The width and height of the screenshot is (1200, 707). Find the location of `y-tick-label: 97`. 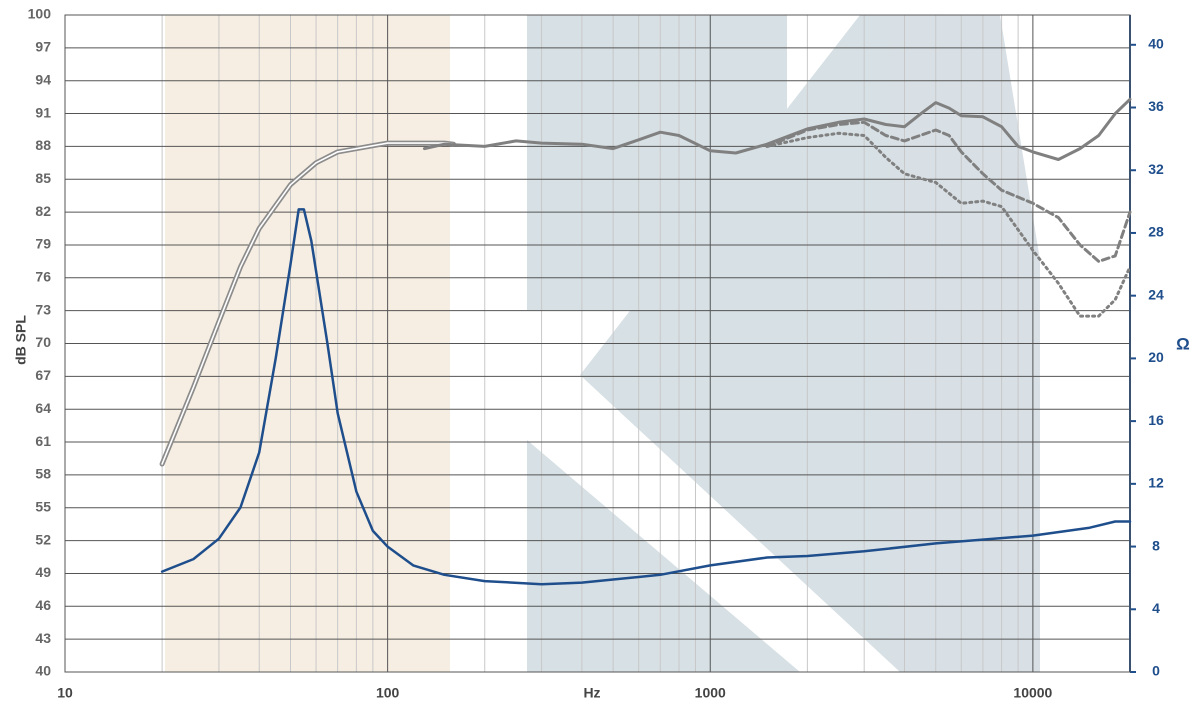

y-tick-label: 97 is located at coordinates (43, 47).